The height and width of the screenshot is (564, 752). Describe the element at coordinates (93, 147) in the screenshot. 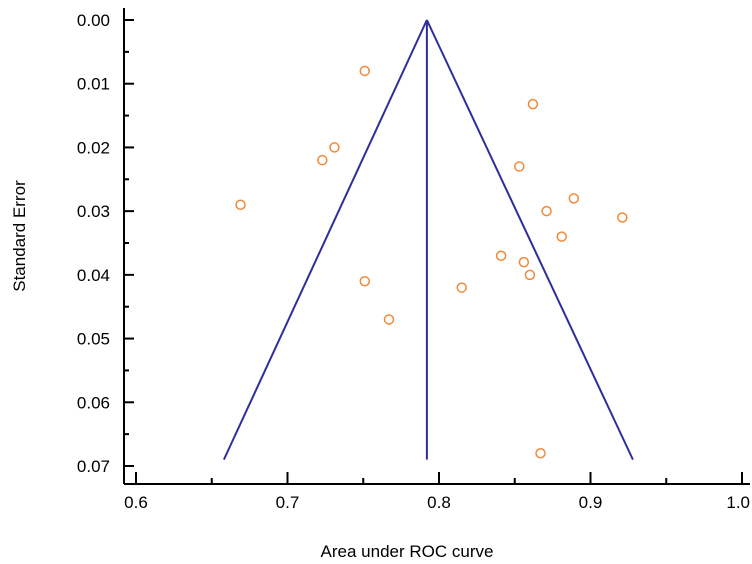

I see `y-tick-label: 0.02` at that location.